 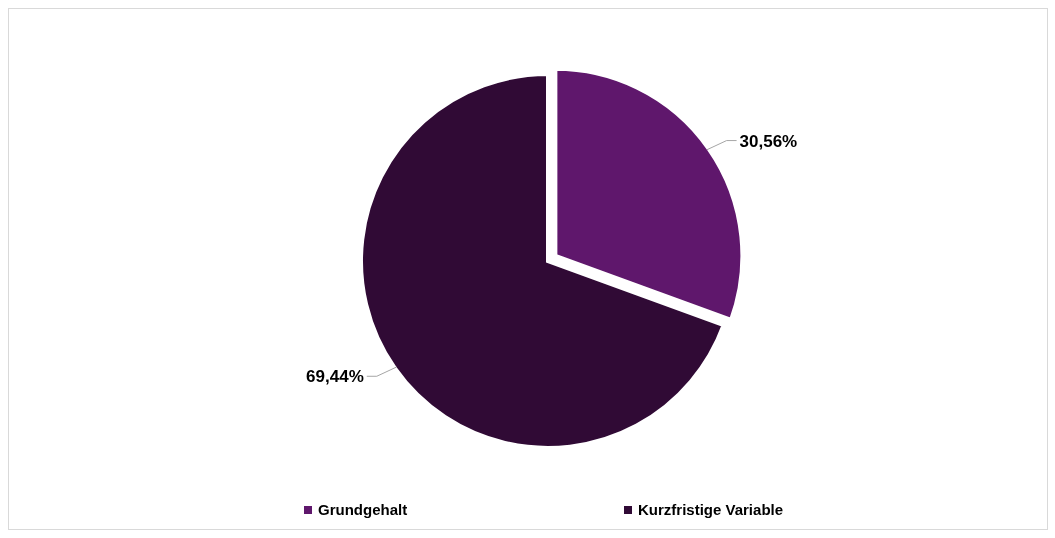 I want to click on data-label: 69,44%, so click(x=335, y=377).